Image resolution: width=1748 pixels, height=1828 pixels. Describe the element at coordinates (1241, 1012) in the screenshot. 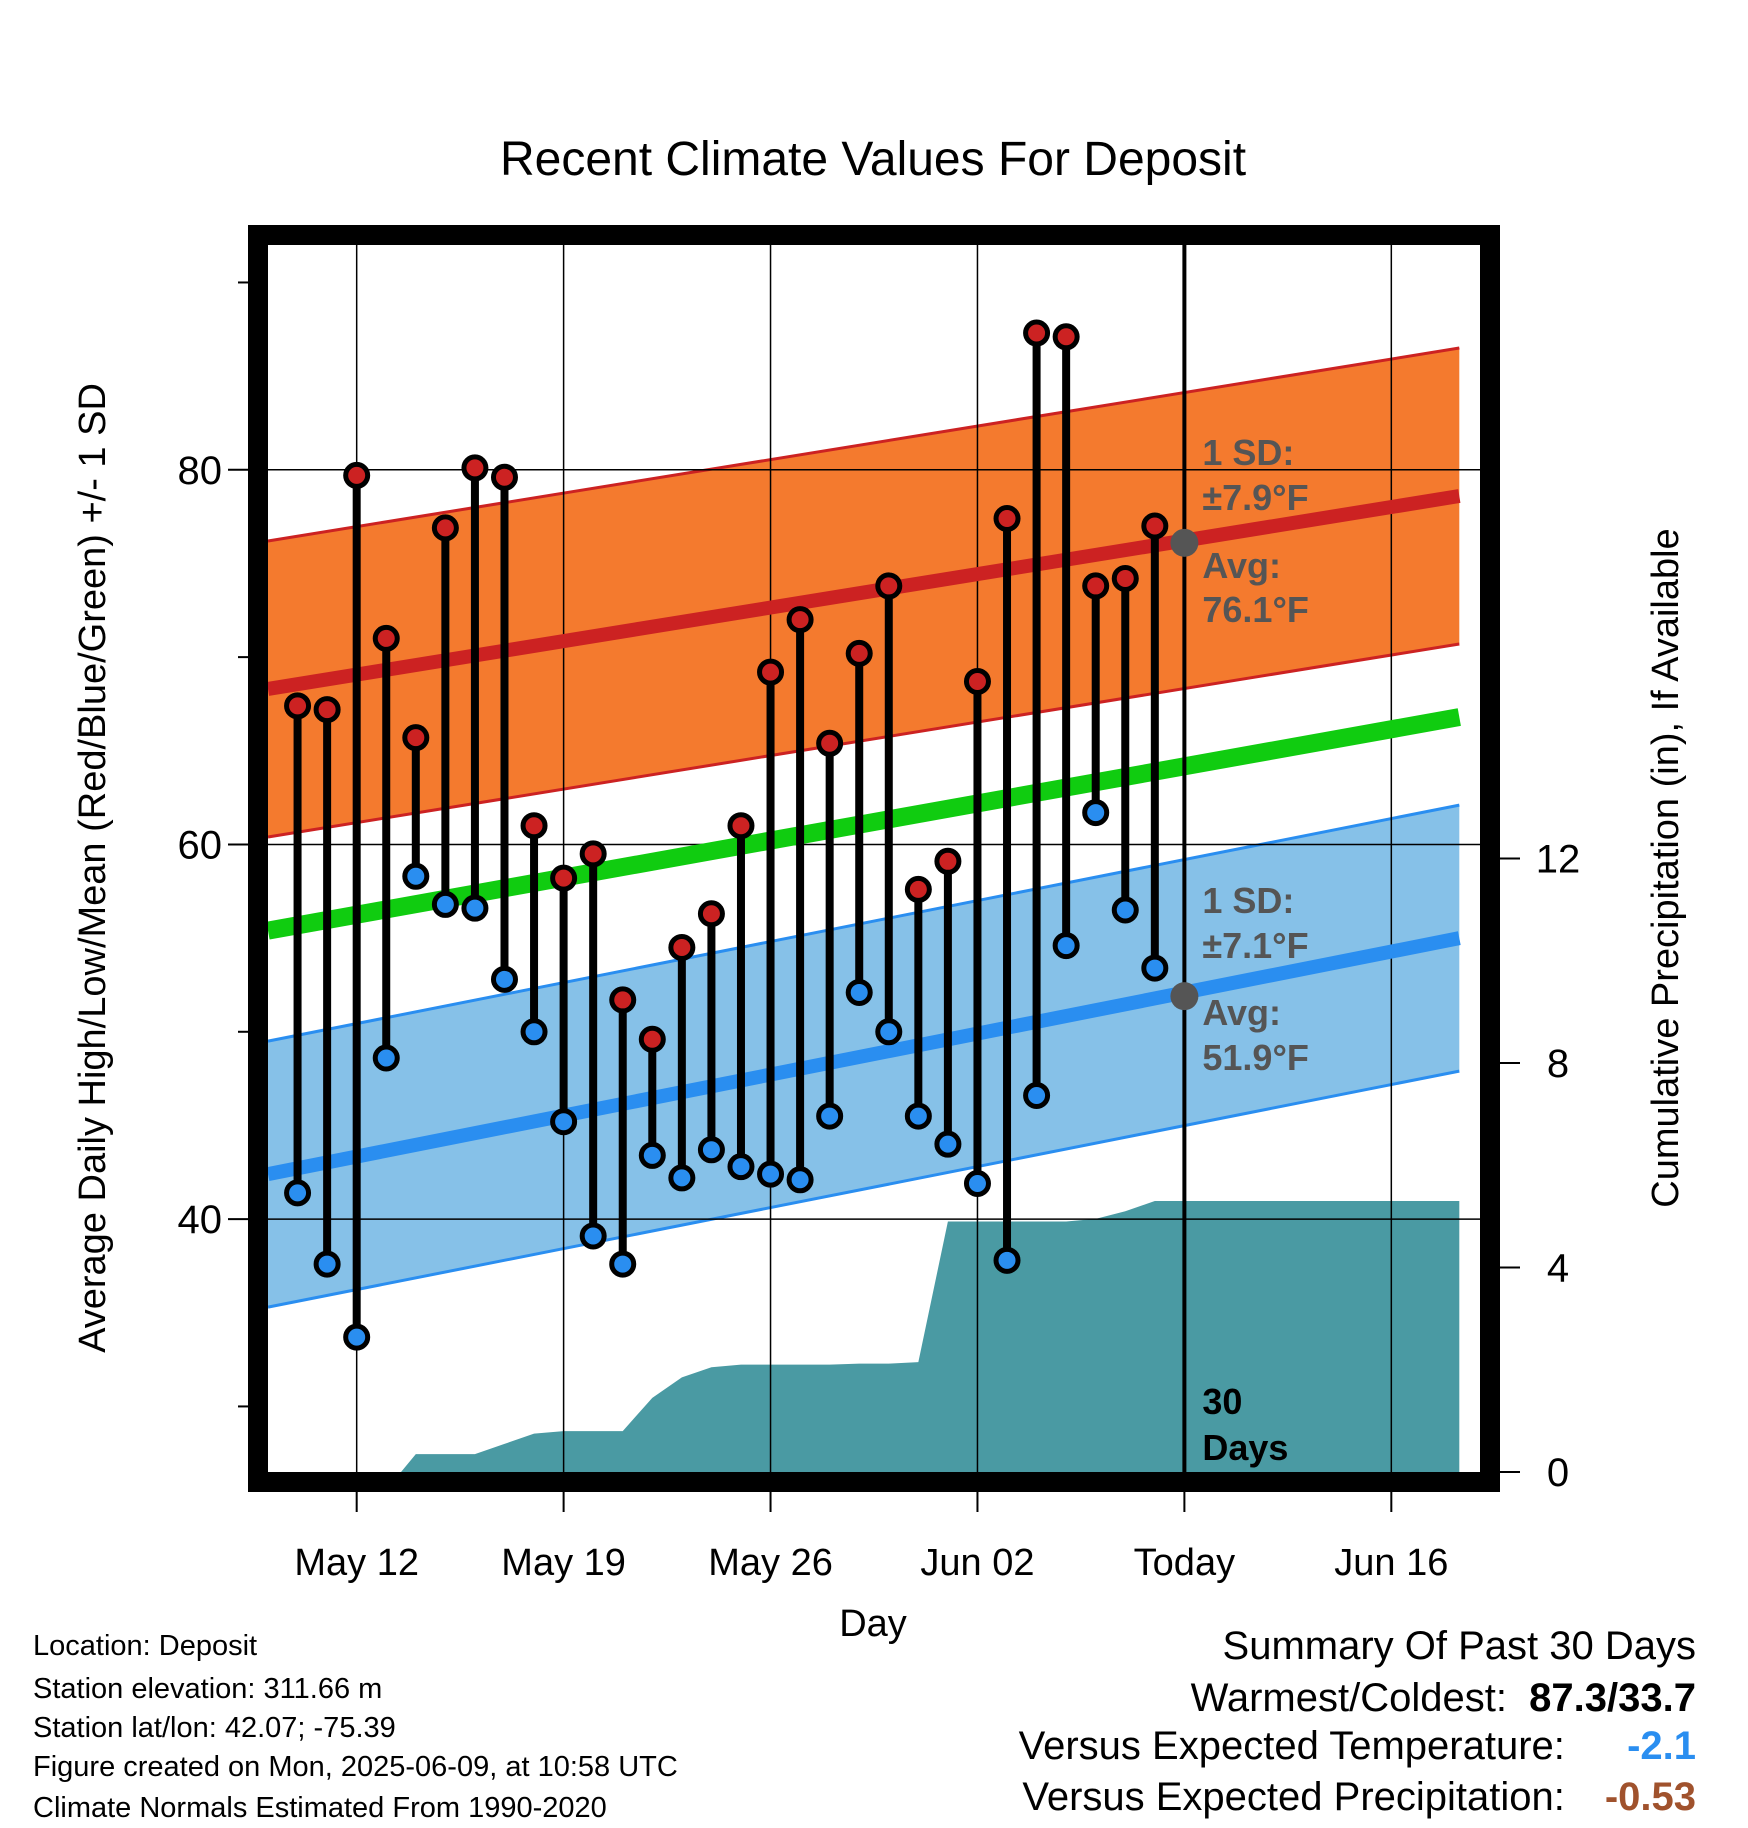

I see `low-avg-label: Avg:` at that location.